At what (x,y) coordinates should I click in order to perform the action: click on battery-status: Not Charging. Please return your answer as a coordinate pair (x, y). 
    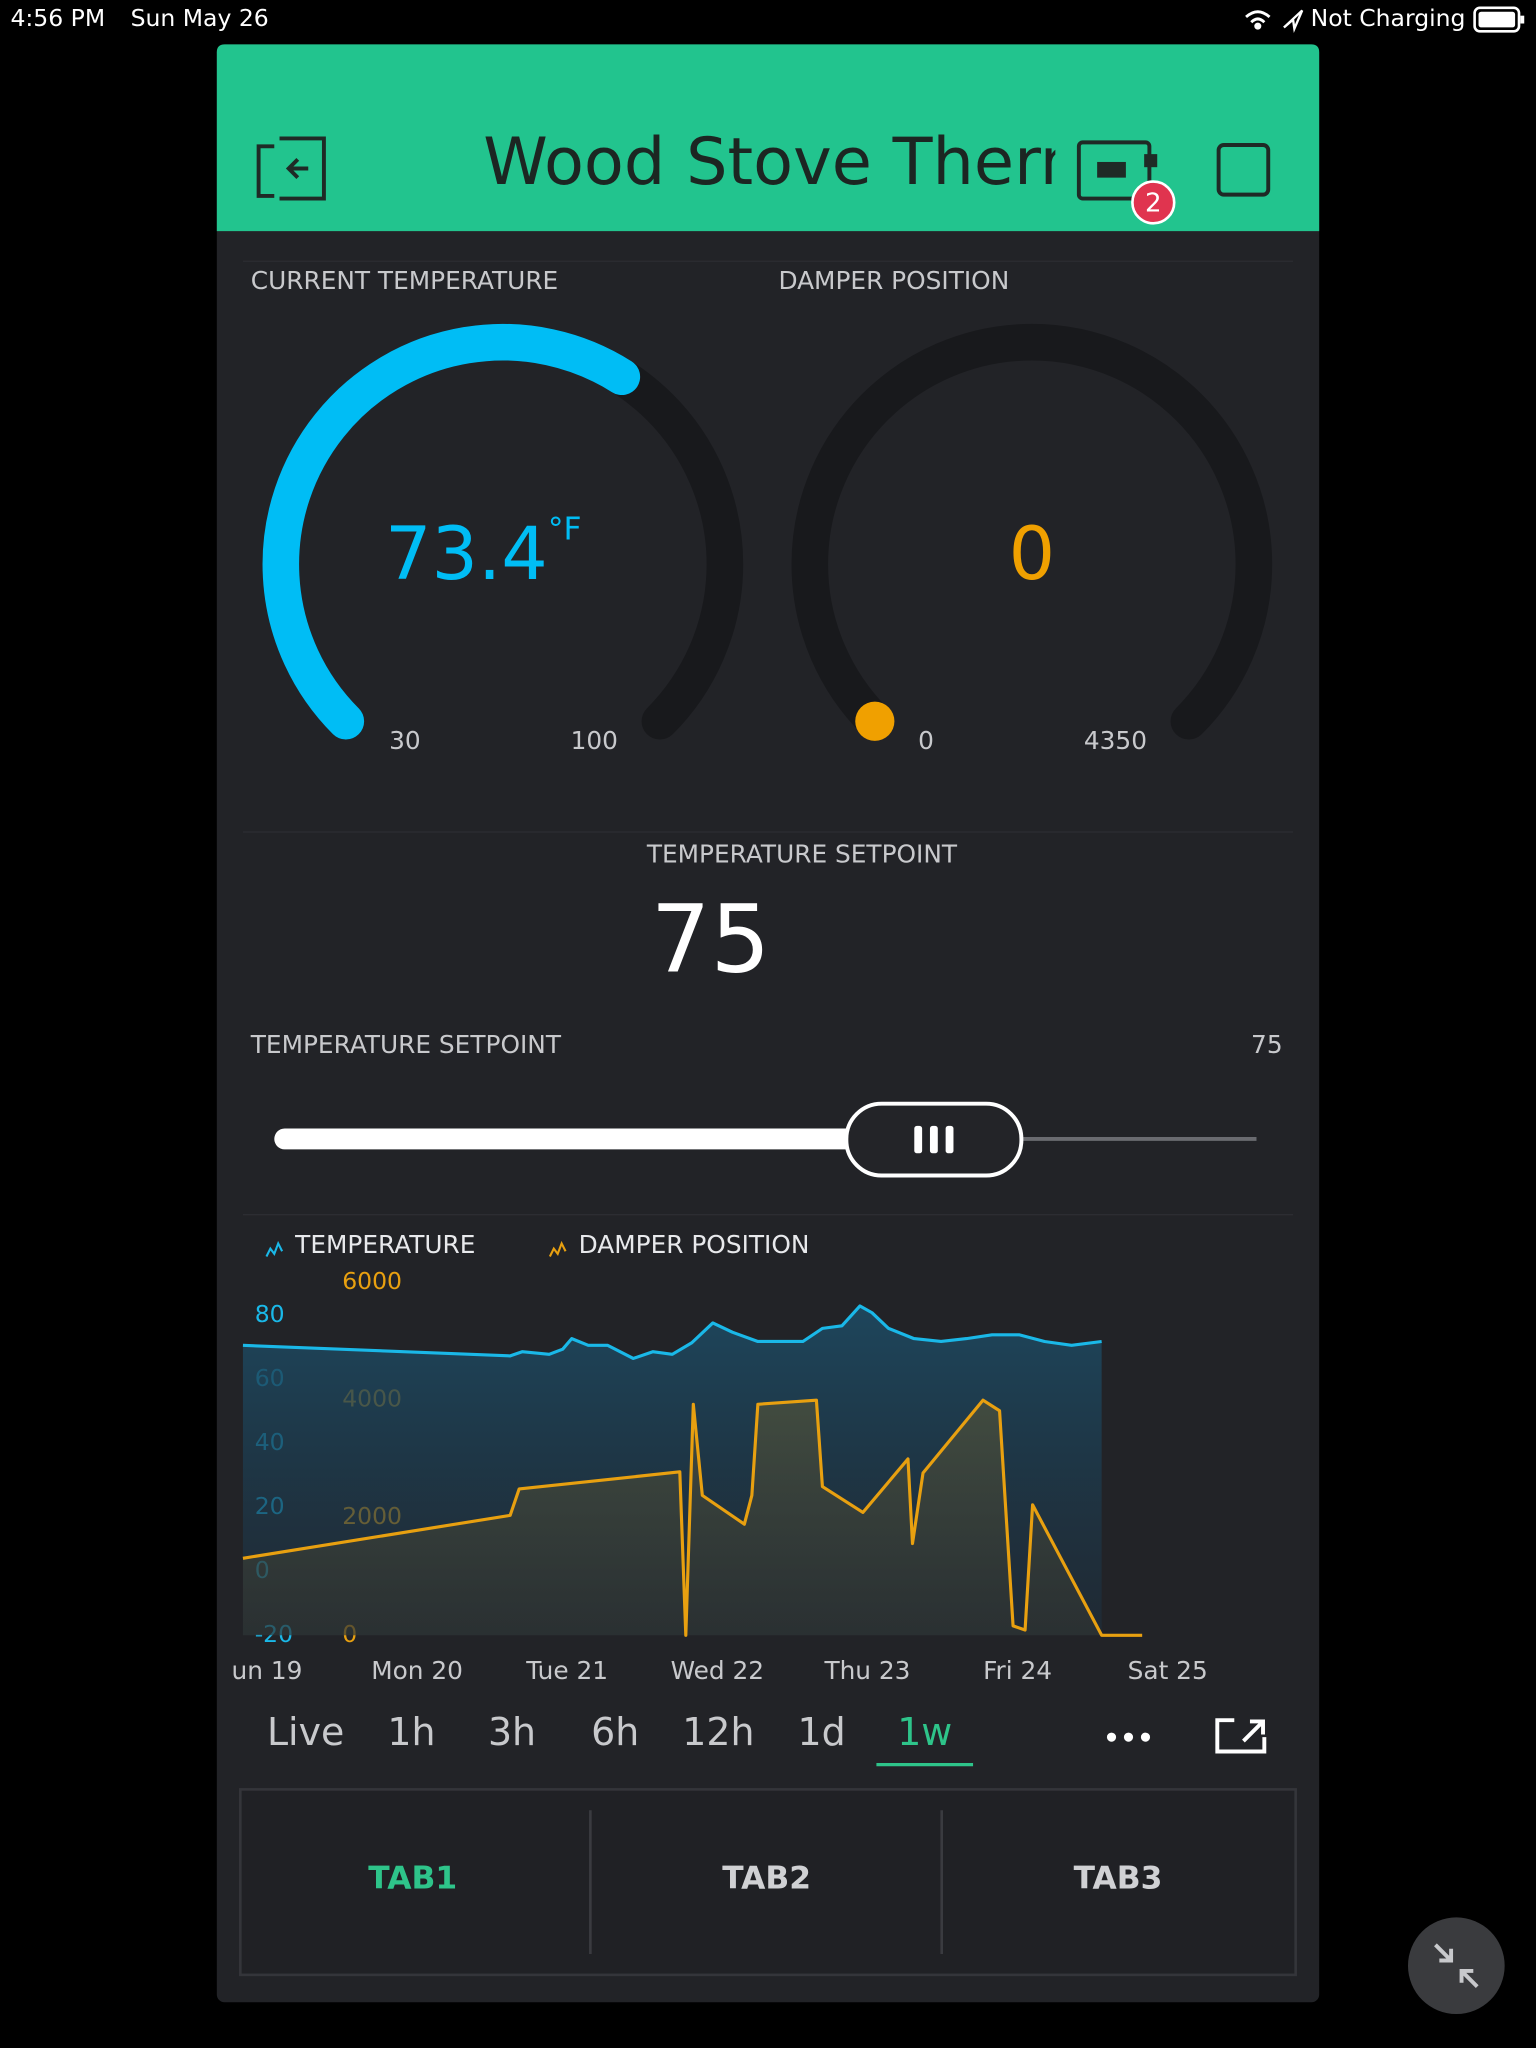
    Looking at the image, I should click on (1388, 18).